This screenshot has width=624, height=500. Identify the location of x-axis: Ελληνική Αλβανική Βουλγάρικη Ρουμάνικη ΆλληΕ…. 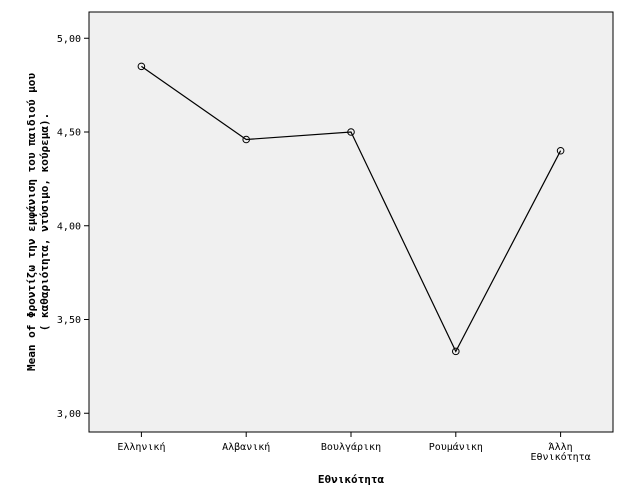
(354, 447).